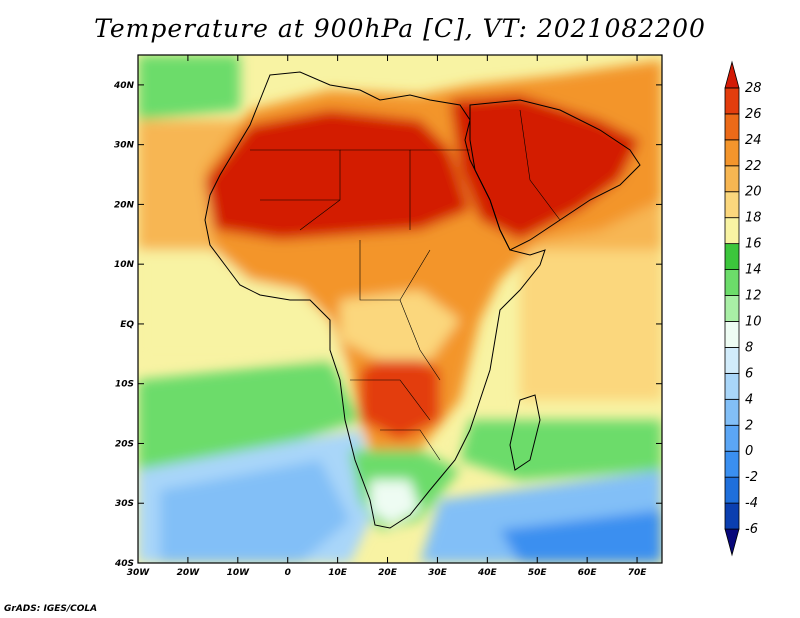 The height and width of the screenshot is (618, 800). I want to click on colorbar-label: -4, so click(751, 503).